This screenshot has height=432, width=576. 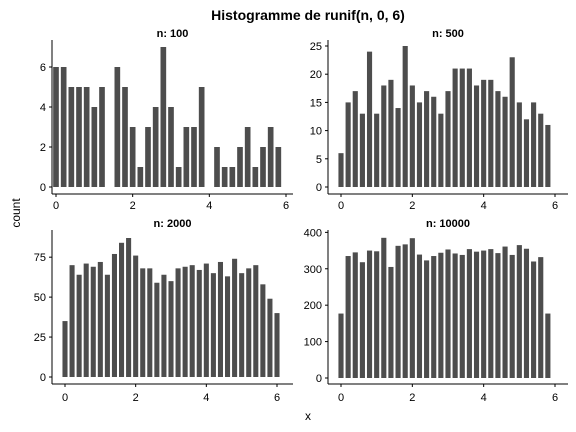 What do you see at coordinates (448, 34) in the screenshot?
I see `panel-title: n: 500` at bounding box center [448, 34].